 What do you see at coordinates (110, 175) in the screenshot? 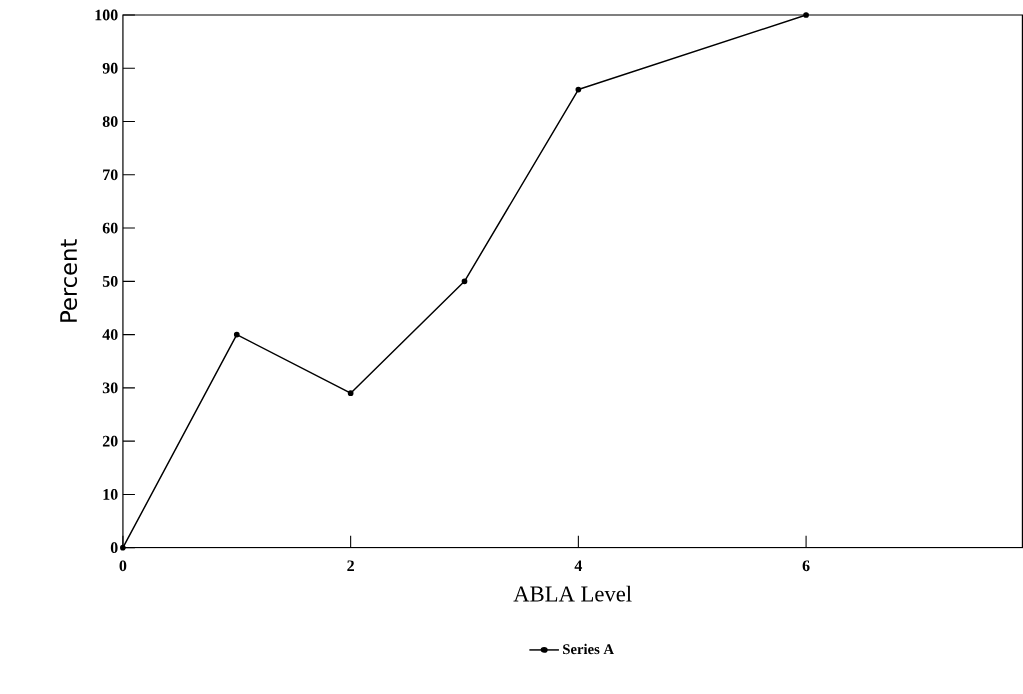
I see `y-tick-label: 70` at bounding box center [110, 175].